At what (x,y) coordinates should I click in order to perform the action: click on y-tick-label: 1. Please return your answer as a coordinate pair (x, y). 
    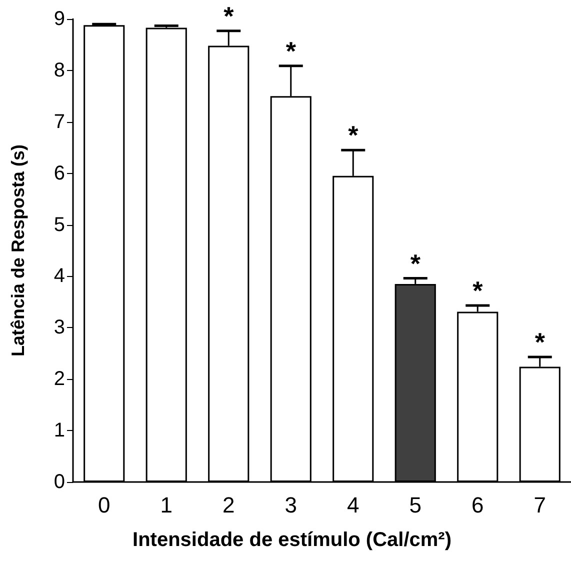
    Looking at the image, I should click on (59, 431).